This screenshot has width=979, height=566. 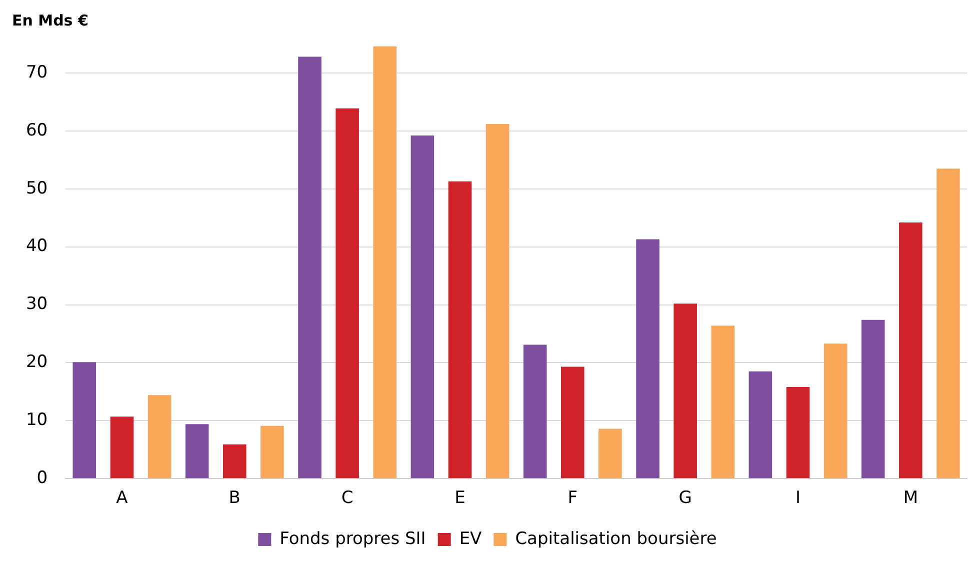 I want to click on y-tick-label: 20, so click(x=37, y=362).